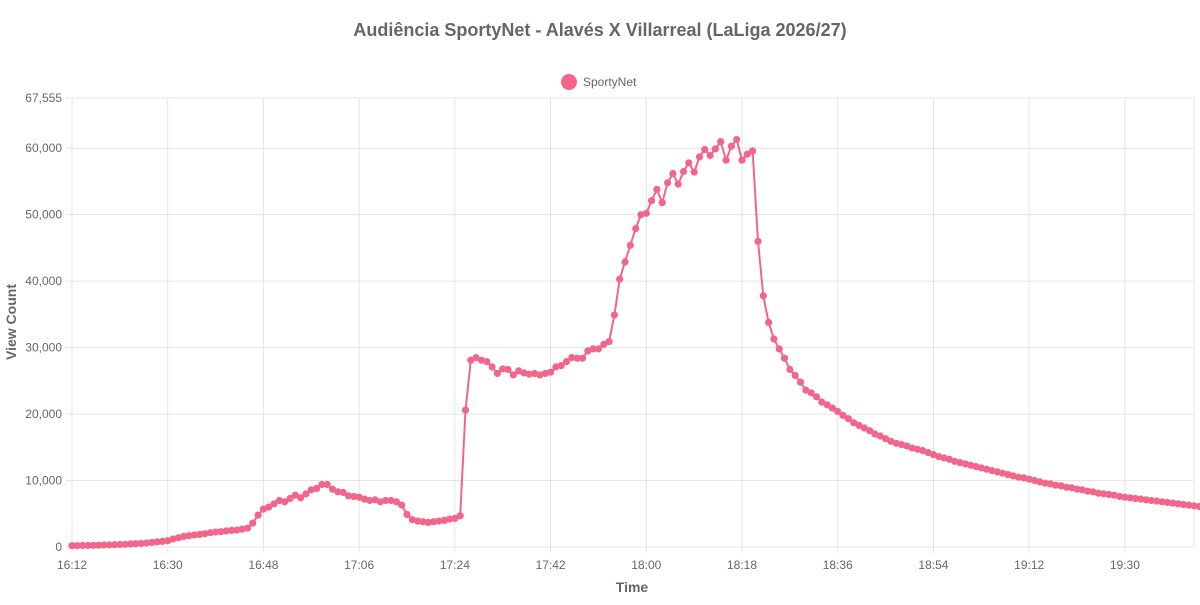  I want to click on legend: SportyNet, so click(599, 82).